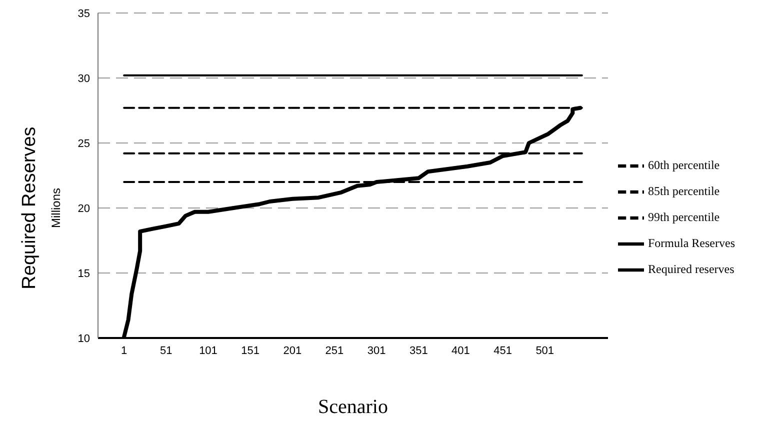 This screenshot has width=767, height=435. Describe the element at coordinates (334, 350) in the screenshot. I see `x-tick-label: 251` at that location.